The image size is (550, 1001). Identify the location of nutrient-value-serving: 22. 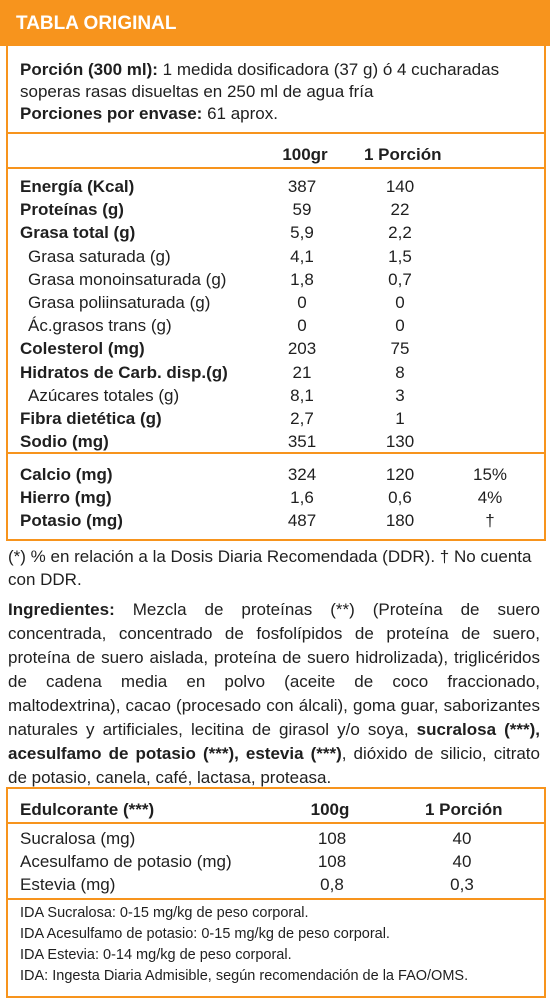
(400, 210).